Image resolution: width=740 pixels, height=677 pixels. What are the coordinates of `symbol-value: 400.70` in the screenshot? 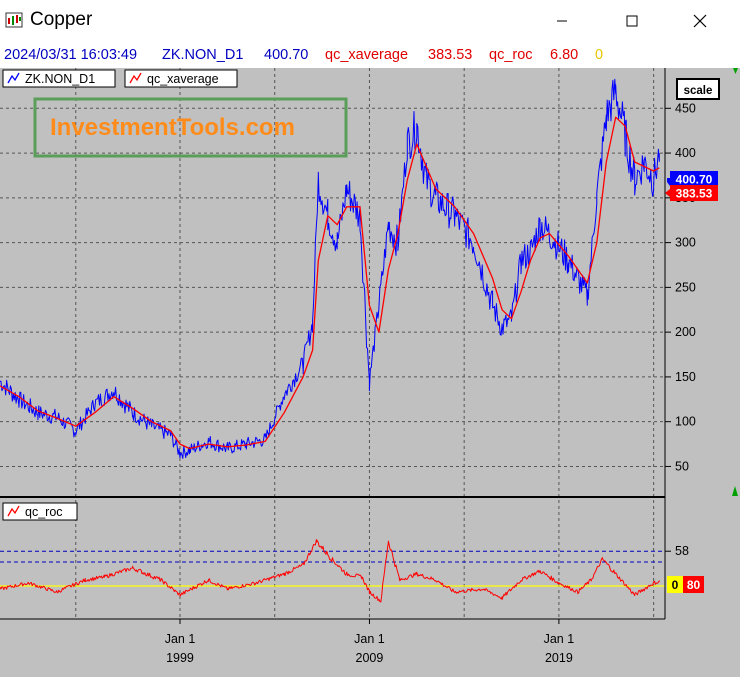 It's located at (286, 55).